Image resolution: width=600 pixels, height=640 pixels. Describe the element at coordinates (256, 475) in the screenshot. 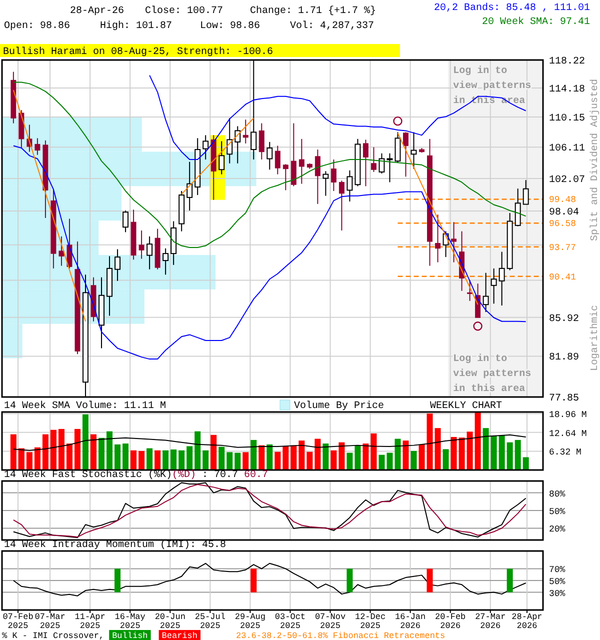

I see `annotation: 60.7` at that location.